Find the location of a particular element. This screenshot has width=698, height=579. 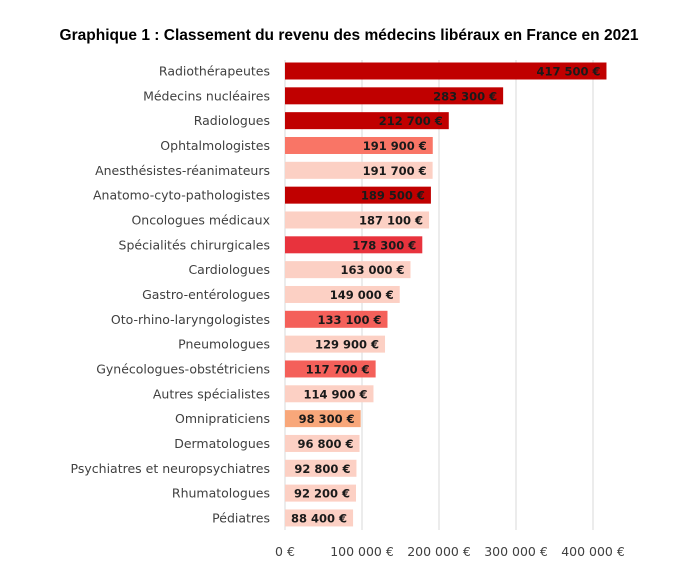

category-label: Radiothérapeutes is located at coordinates (214, 71).